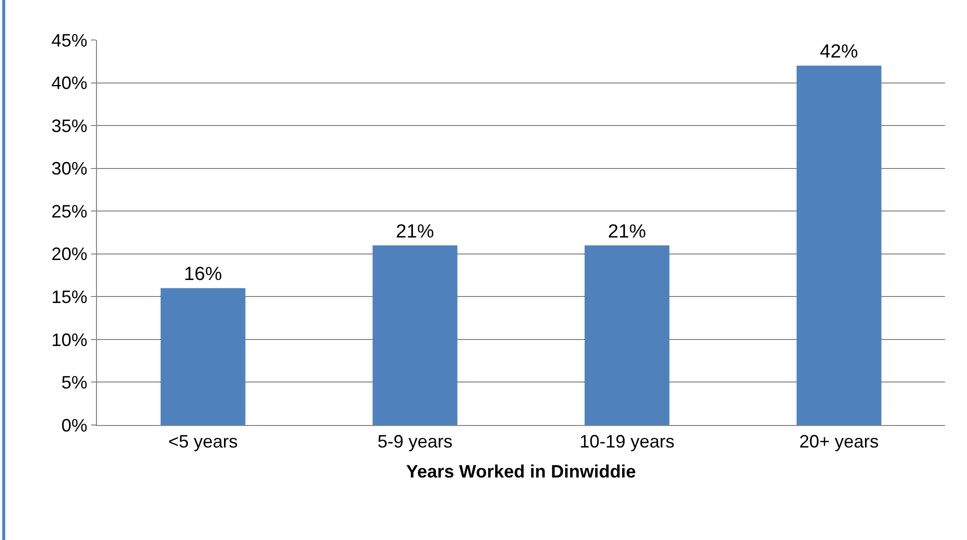 The image size is (967, 540). I want to click on data-label: 16%, so click(203, 275).